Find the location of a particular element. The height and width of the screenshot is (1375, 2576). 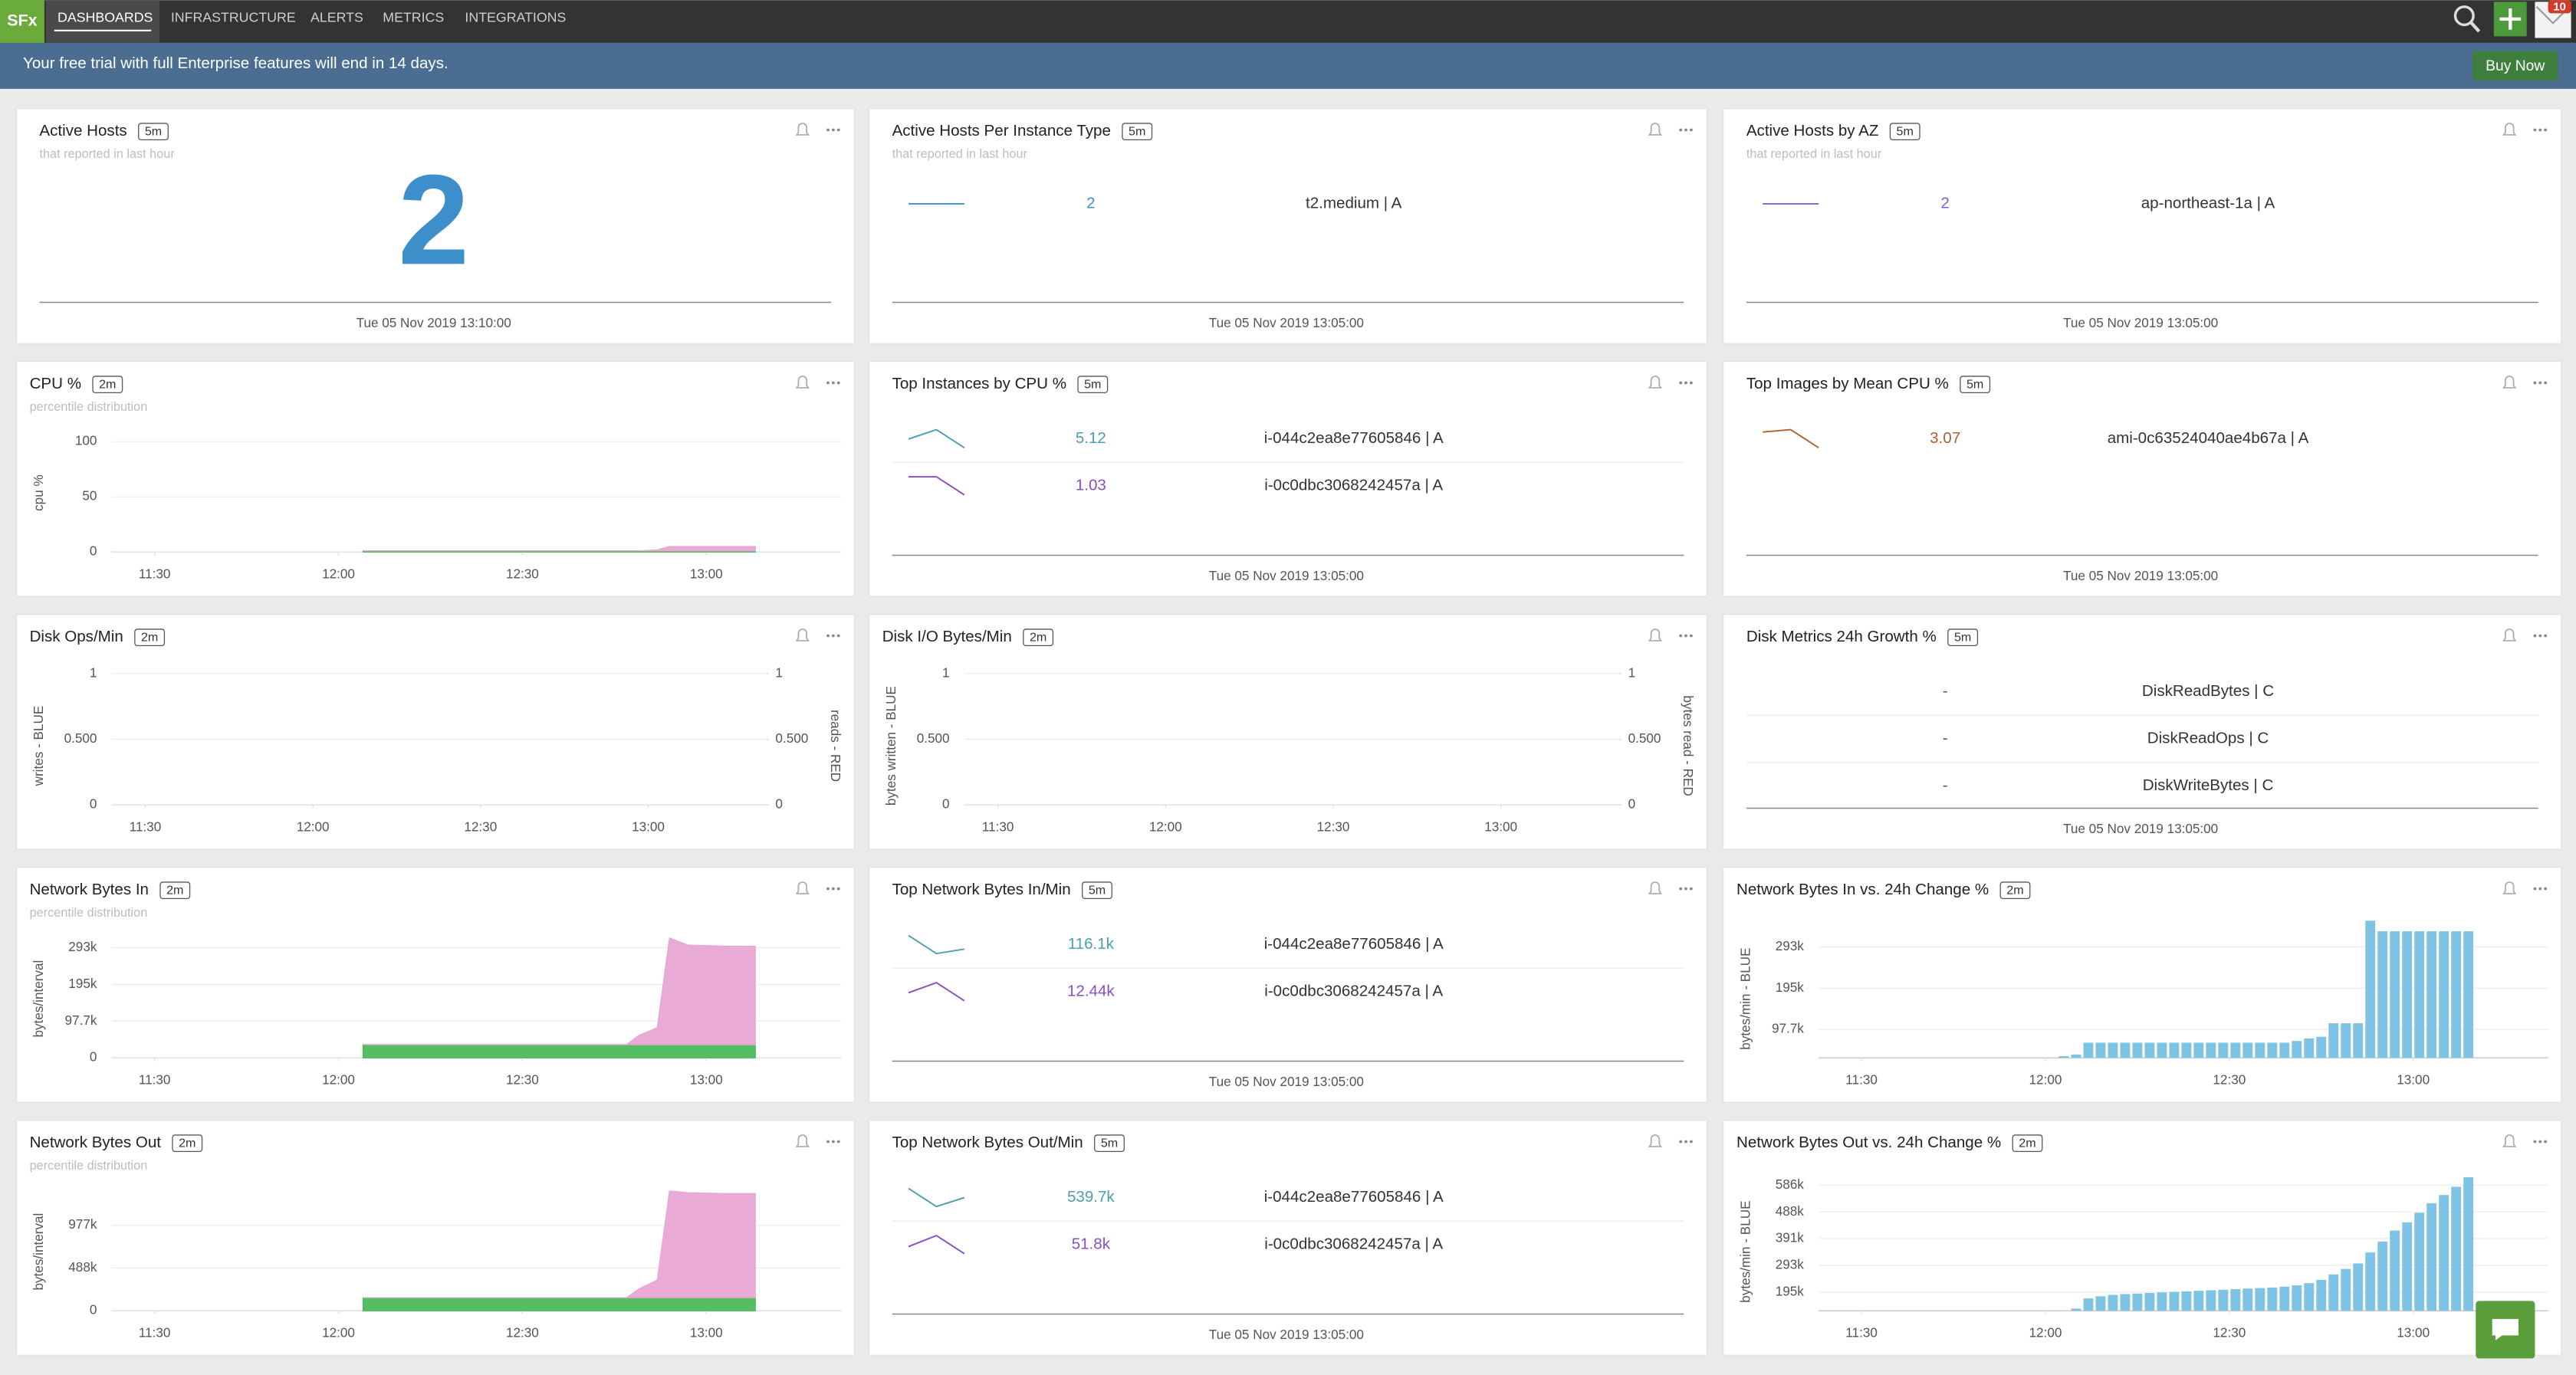

nav-tab: METRICS is located at coordinates (413, 17).